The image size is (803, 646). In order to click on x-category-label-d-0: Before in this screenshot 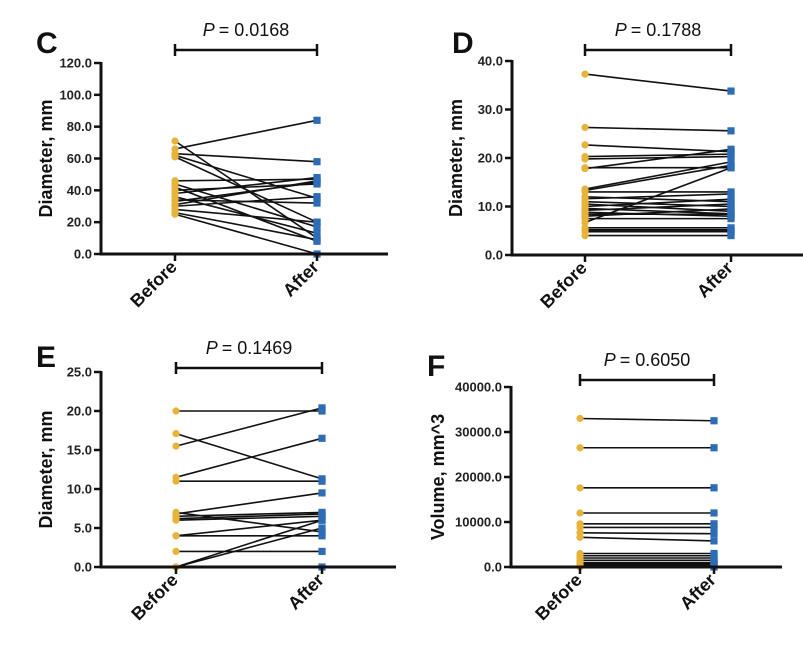, I will do `click(563, 285)`.